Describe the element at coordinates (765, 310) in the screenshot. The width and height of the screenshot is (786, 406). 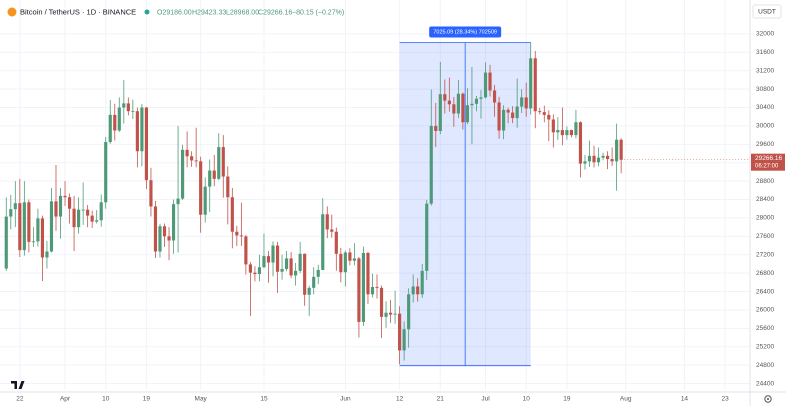
I see `y-tick-label: 26000` at that location.